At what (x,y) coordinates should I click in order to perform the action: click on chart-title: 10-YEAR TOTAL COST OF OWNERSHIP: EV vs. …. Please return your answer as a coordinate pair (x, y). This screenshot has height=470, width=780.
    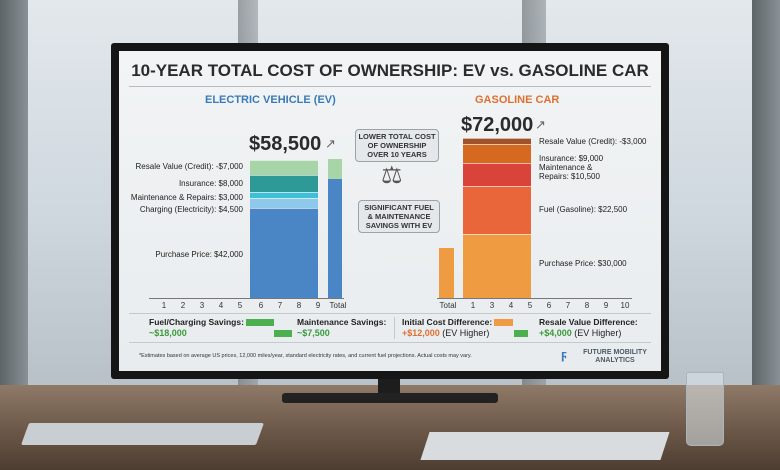
    Looking at the image, I should click on (390, 70).